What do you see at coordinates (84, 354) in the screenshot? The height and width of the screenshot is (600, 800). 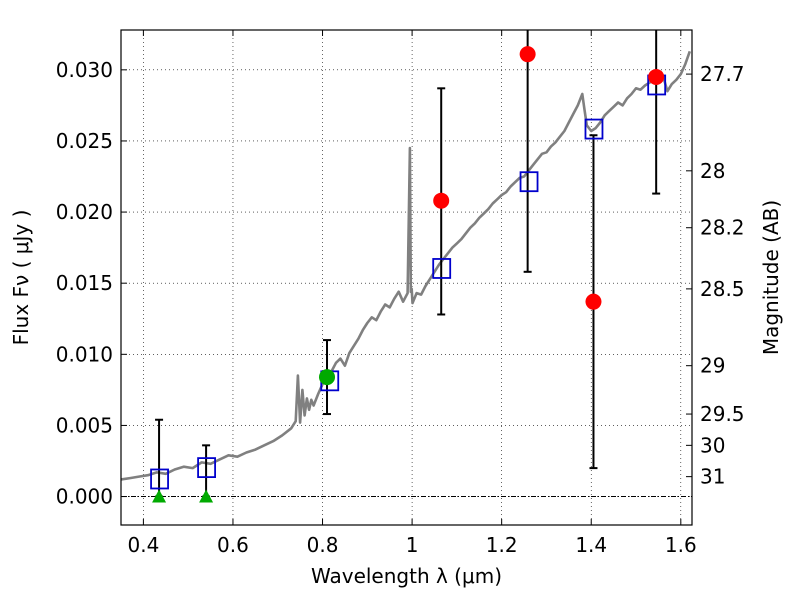 I see `y-tick-label: 0.010` at bounding box center [84, 354].